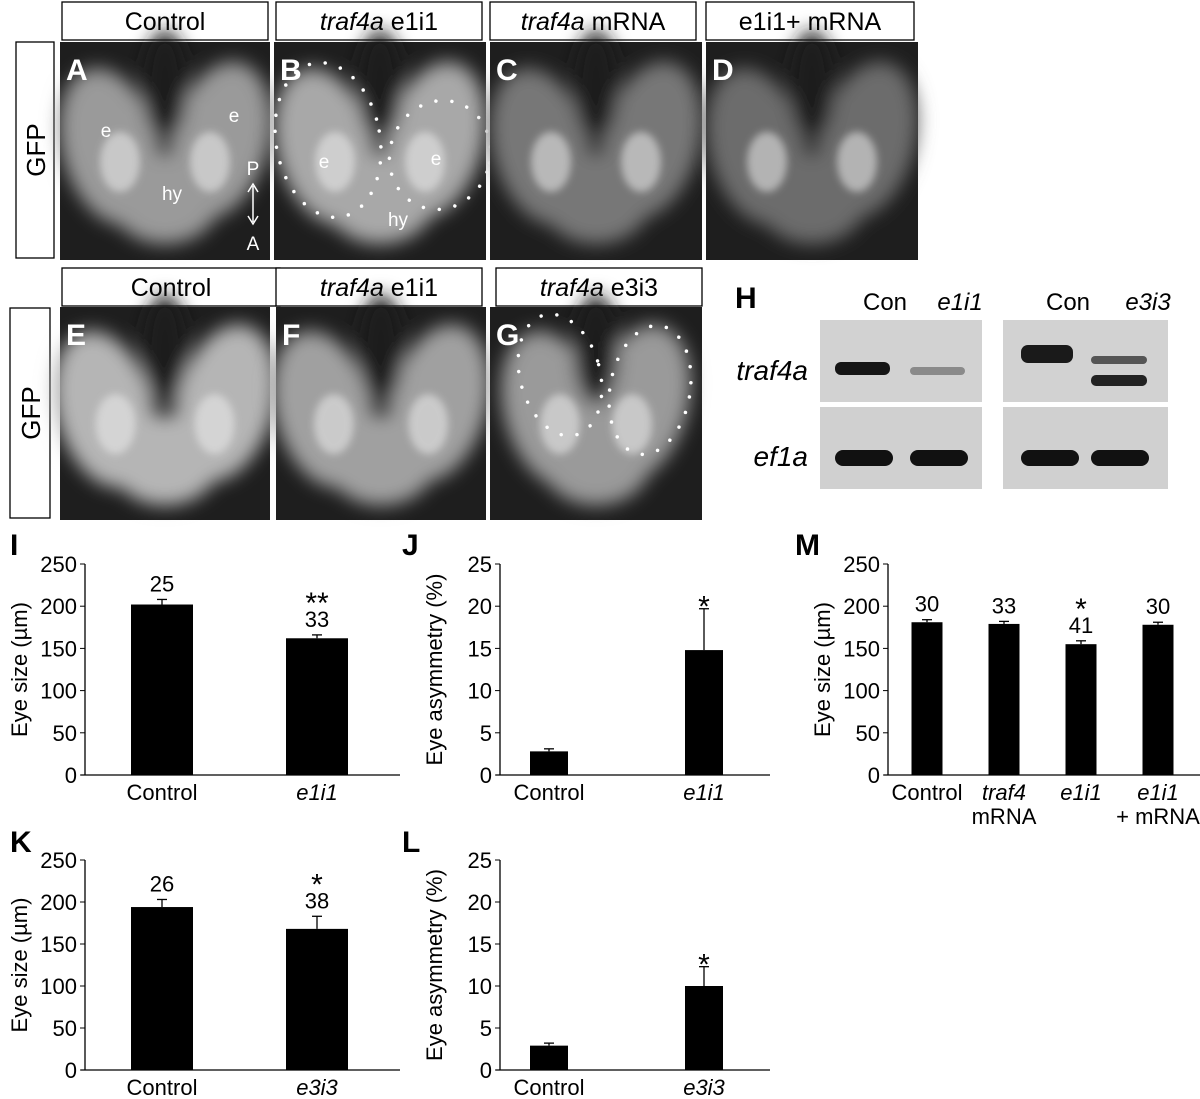 This screenshot has width=1200, height=1099. What do you see at coordinates (253, 169) in the screenshot?
I see `label-posterior: P` at bounding box center [253, 169].